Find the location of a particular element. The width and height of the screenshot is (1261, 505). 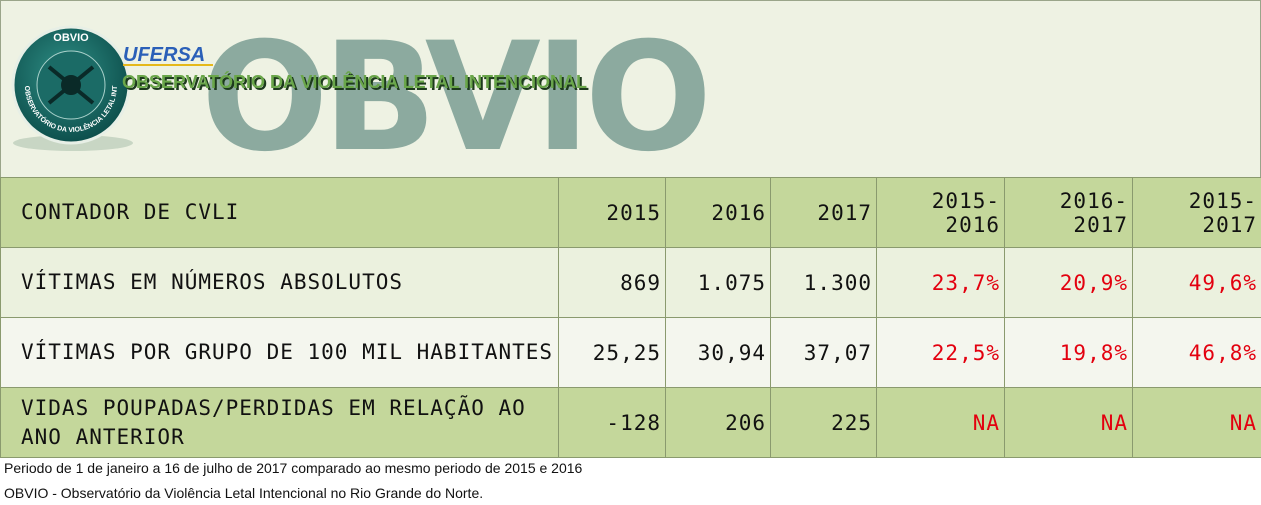

cell: 206 is located at coordinates (718, 422).